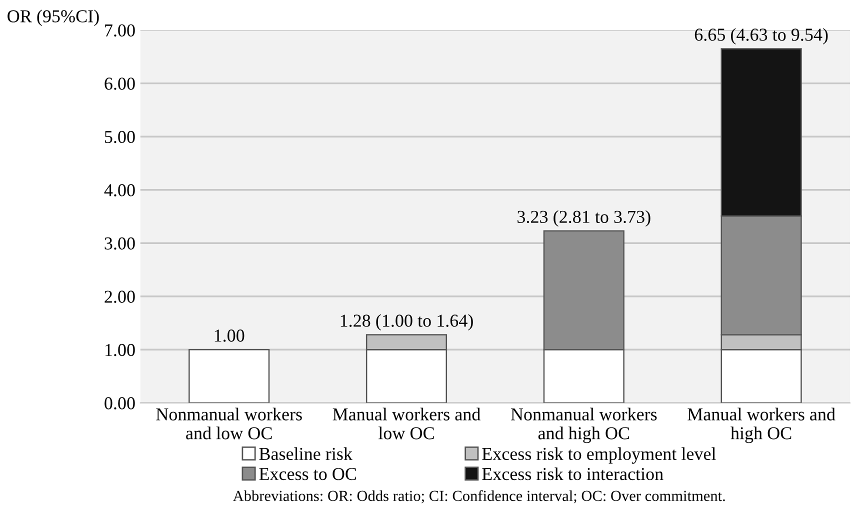 Image resolution: width=856 pixels, height=510 pixels. I want to click on text: Abbreviations: OR: Odds ratio; CI: Confidence interval; OC: Over commitment., so click(478, 497).